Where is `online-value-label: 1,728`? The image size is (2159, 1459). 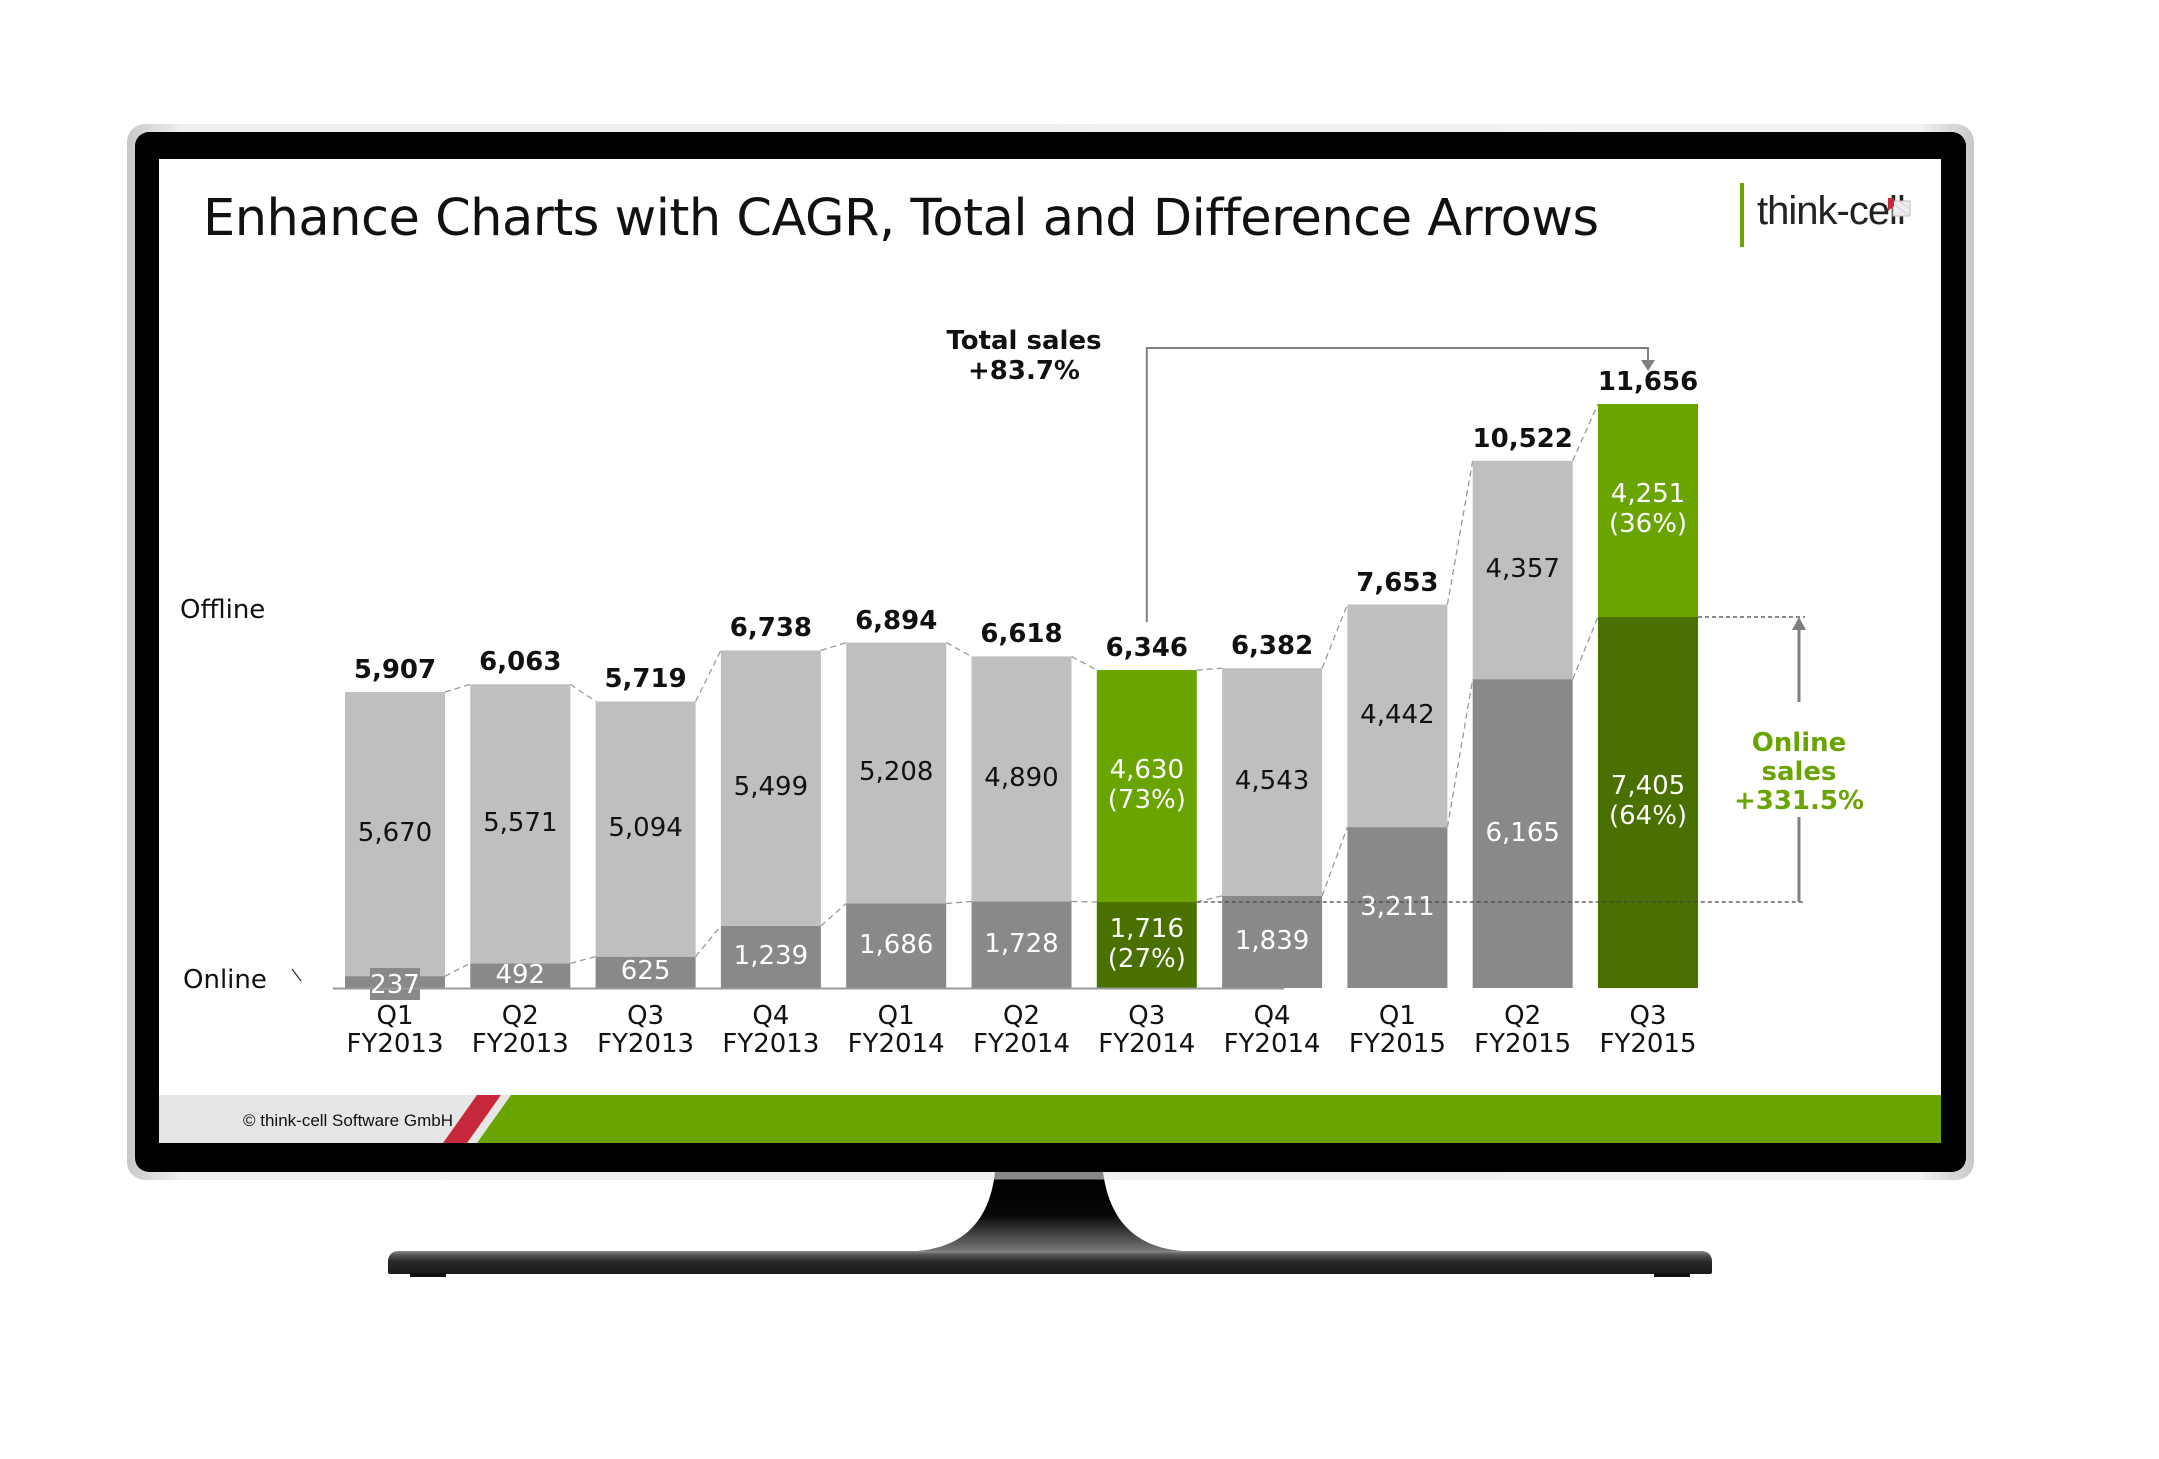 online-value-label: 1,728 is located at coordinates (1021, 943).